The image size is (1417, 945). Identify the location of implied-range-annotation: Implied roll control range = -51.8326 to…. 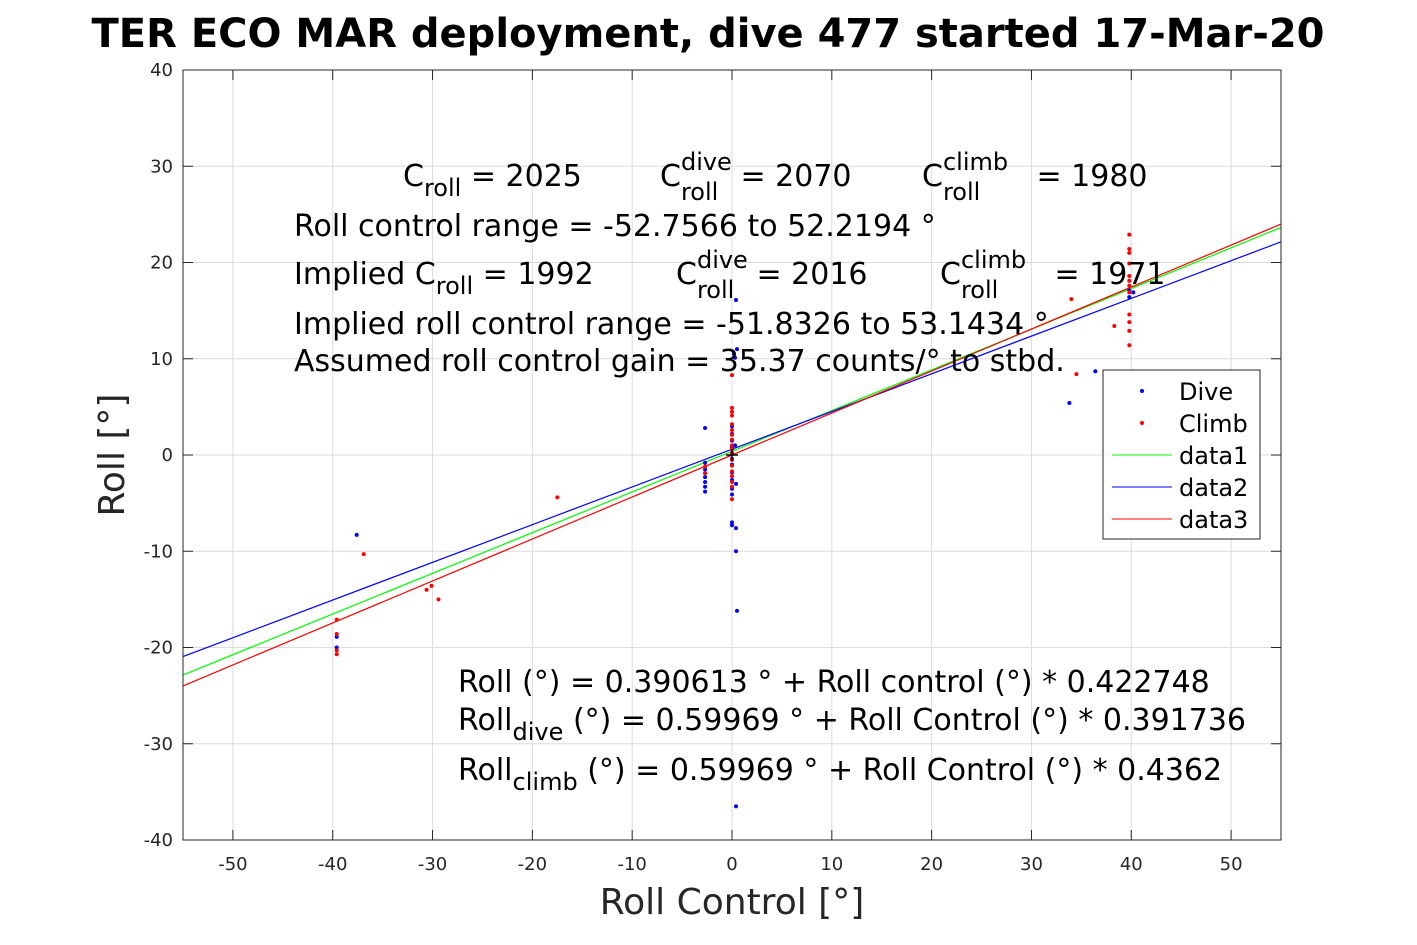
(671, 324).